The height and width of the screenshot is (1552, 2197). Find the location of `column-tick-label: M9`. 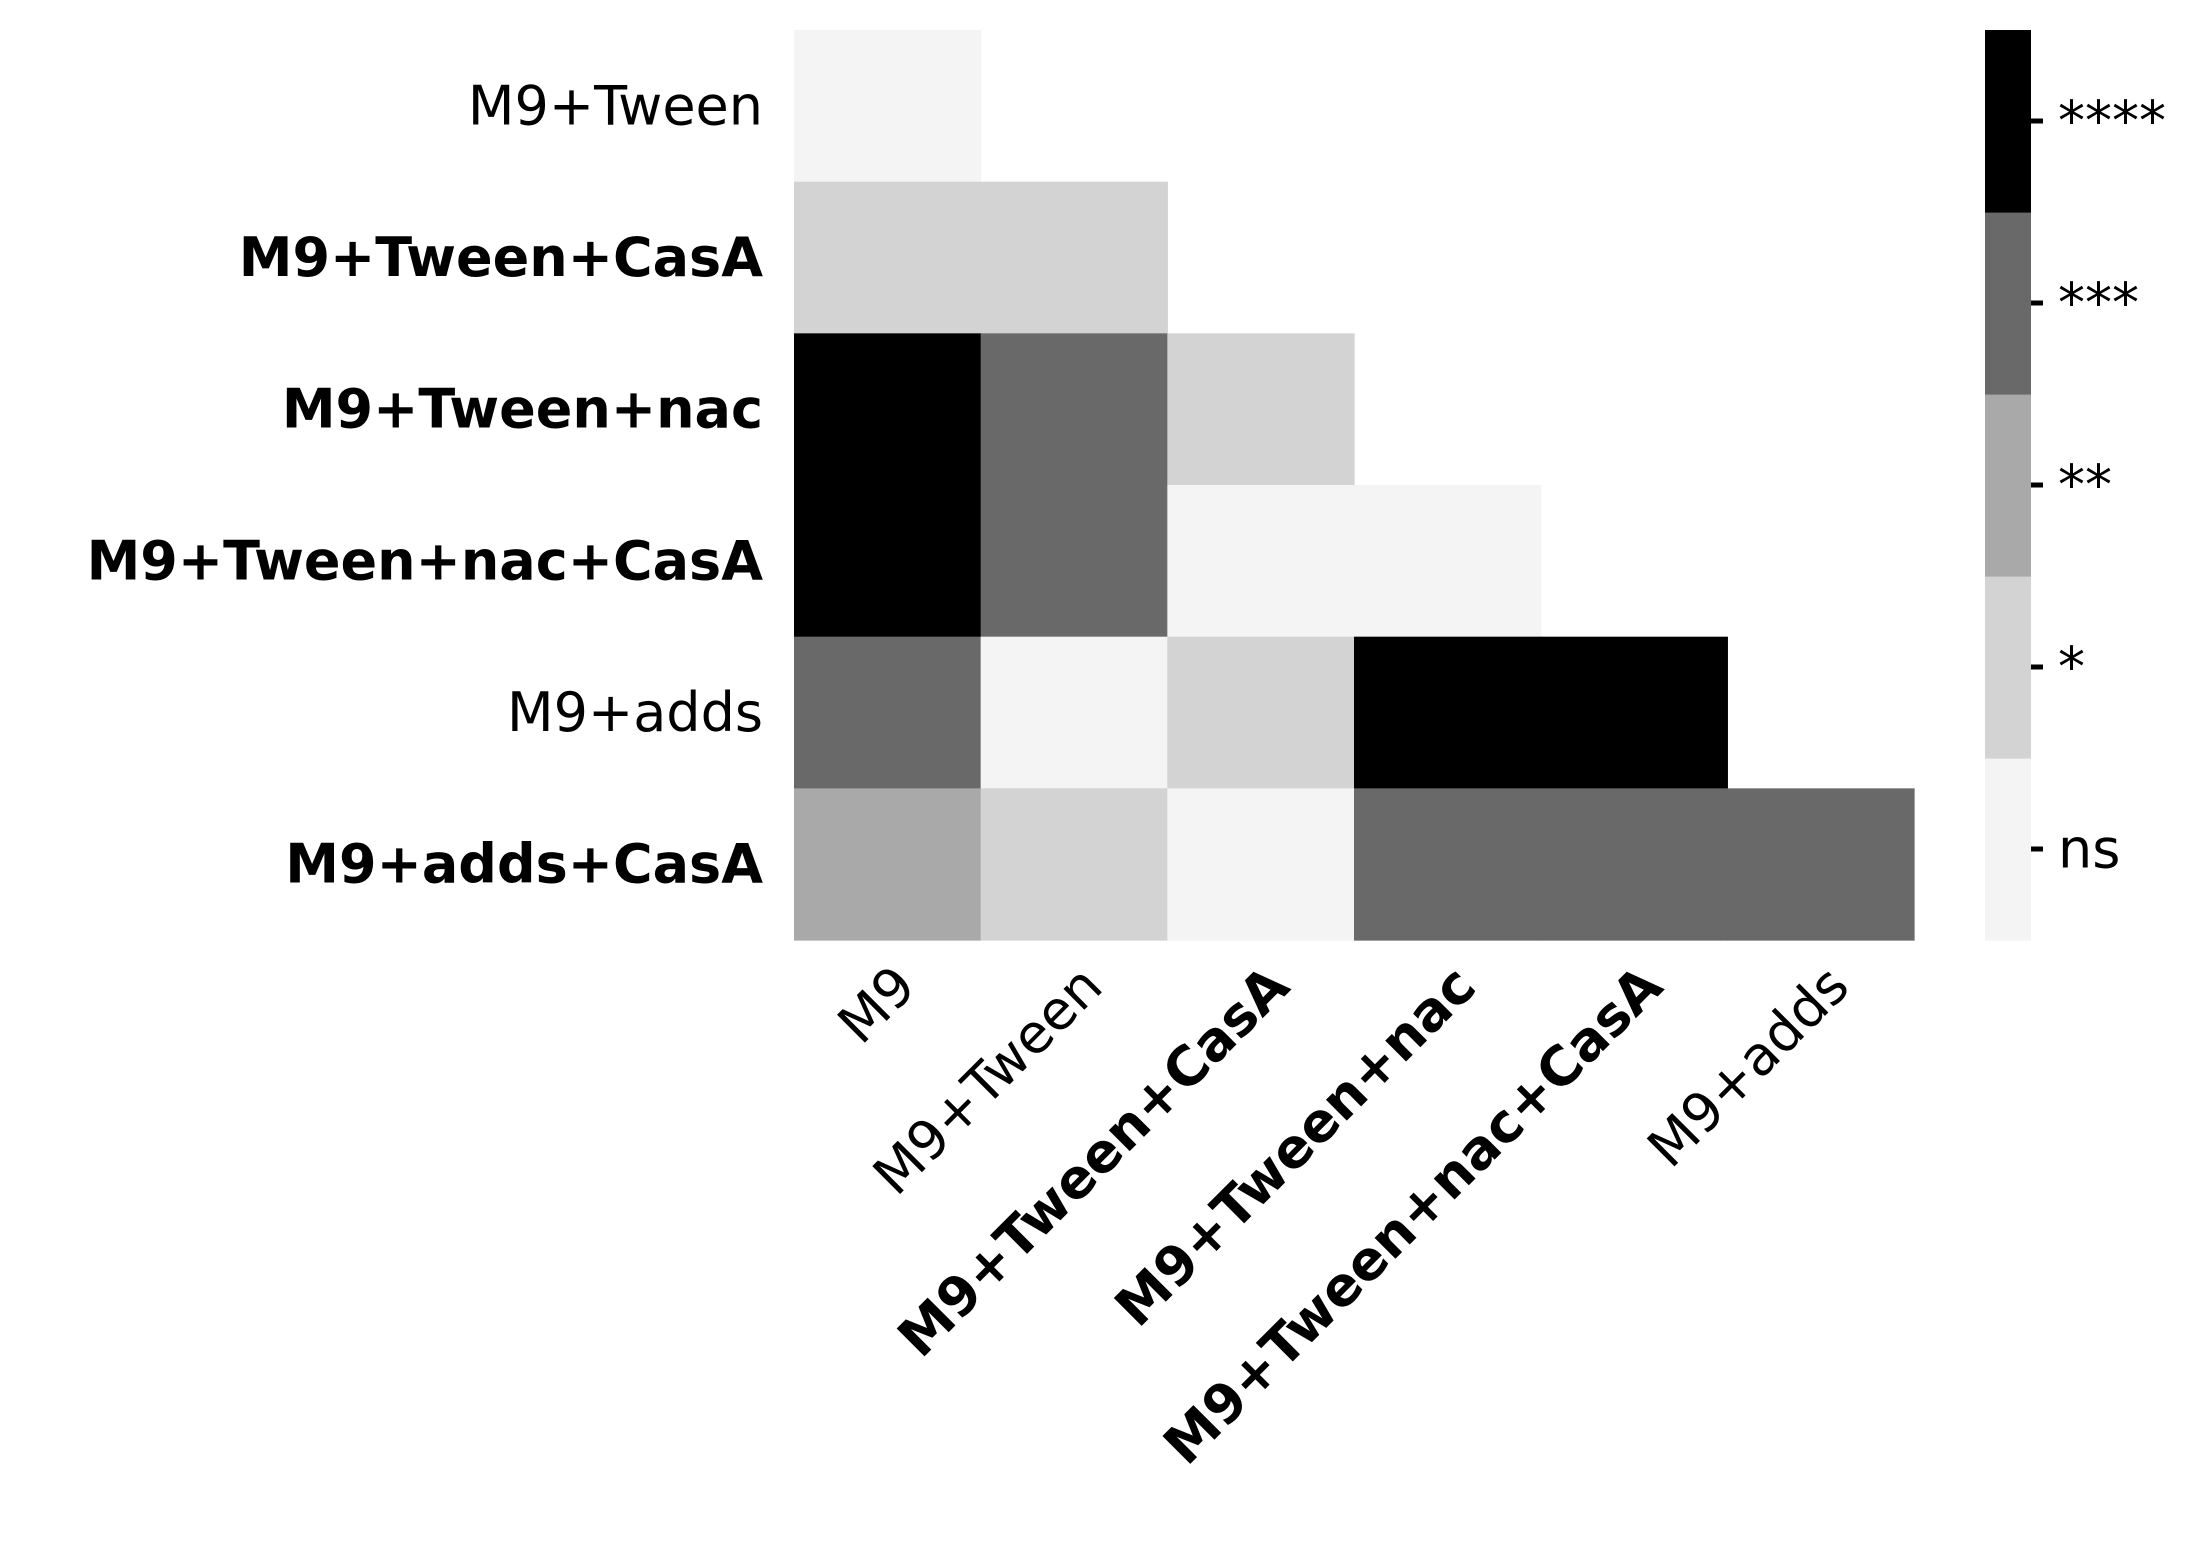

column-tick-label: M9 is located at coordinates (877, 1005).